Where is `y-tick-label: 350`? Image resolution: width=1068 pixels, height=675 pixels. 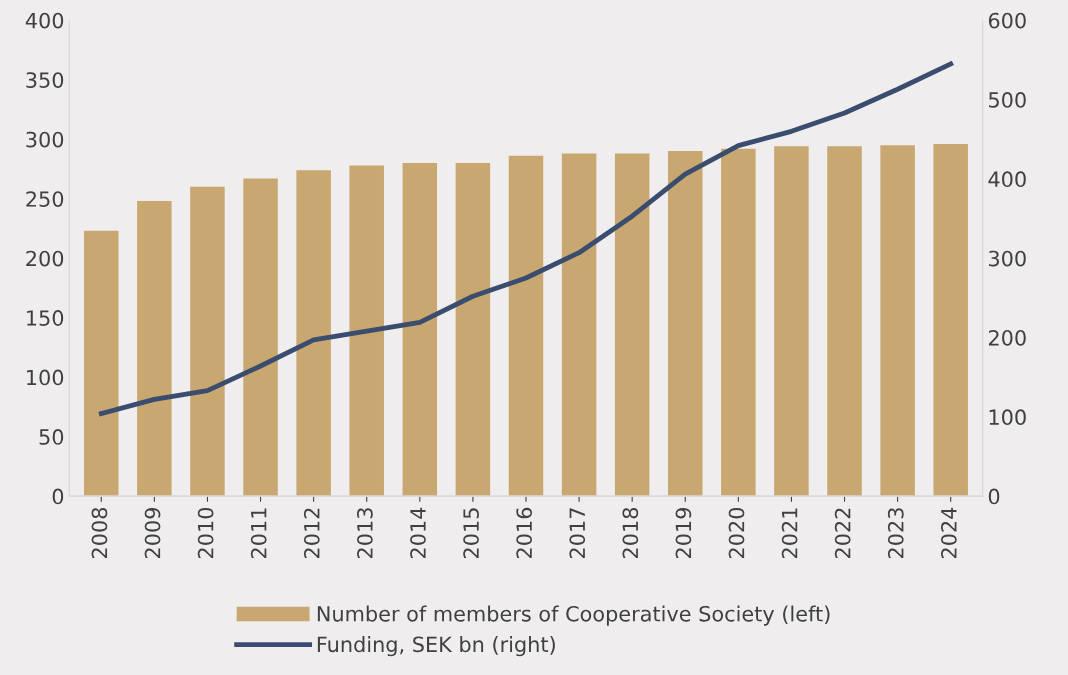 y-tick-label: 350 is located at coordinates (45, 80).